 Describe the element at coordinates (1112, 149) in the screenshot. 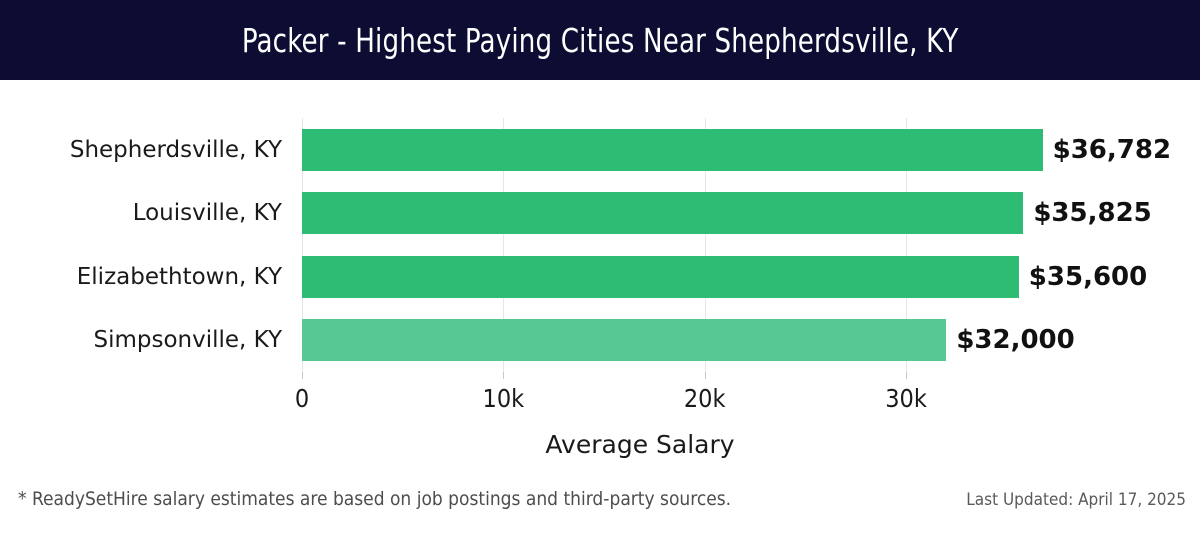

I see `bar-value-label: $36,782` at that location.